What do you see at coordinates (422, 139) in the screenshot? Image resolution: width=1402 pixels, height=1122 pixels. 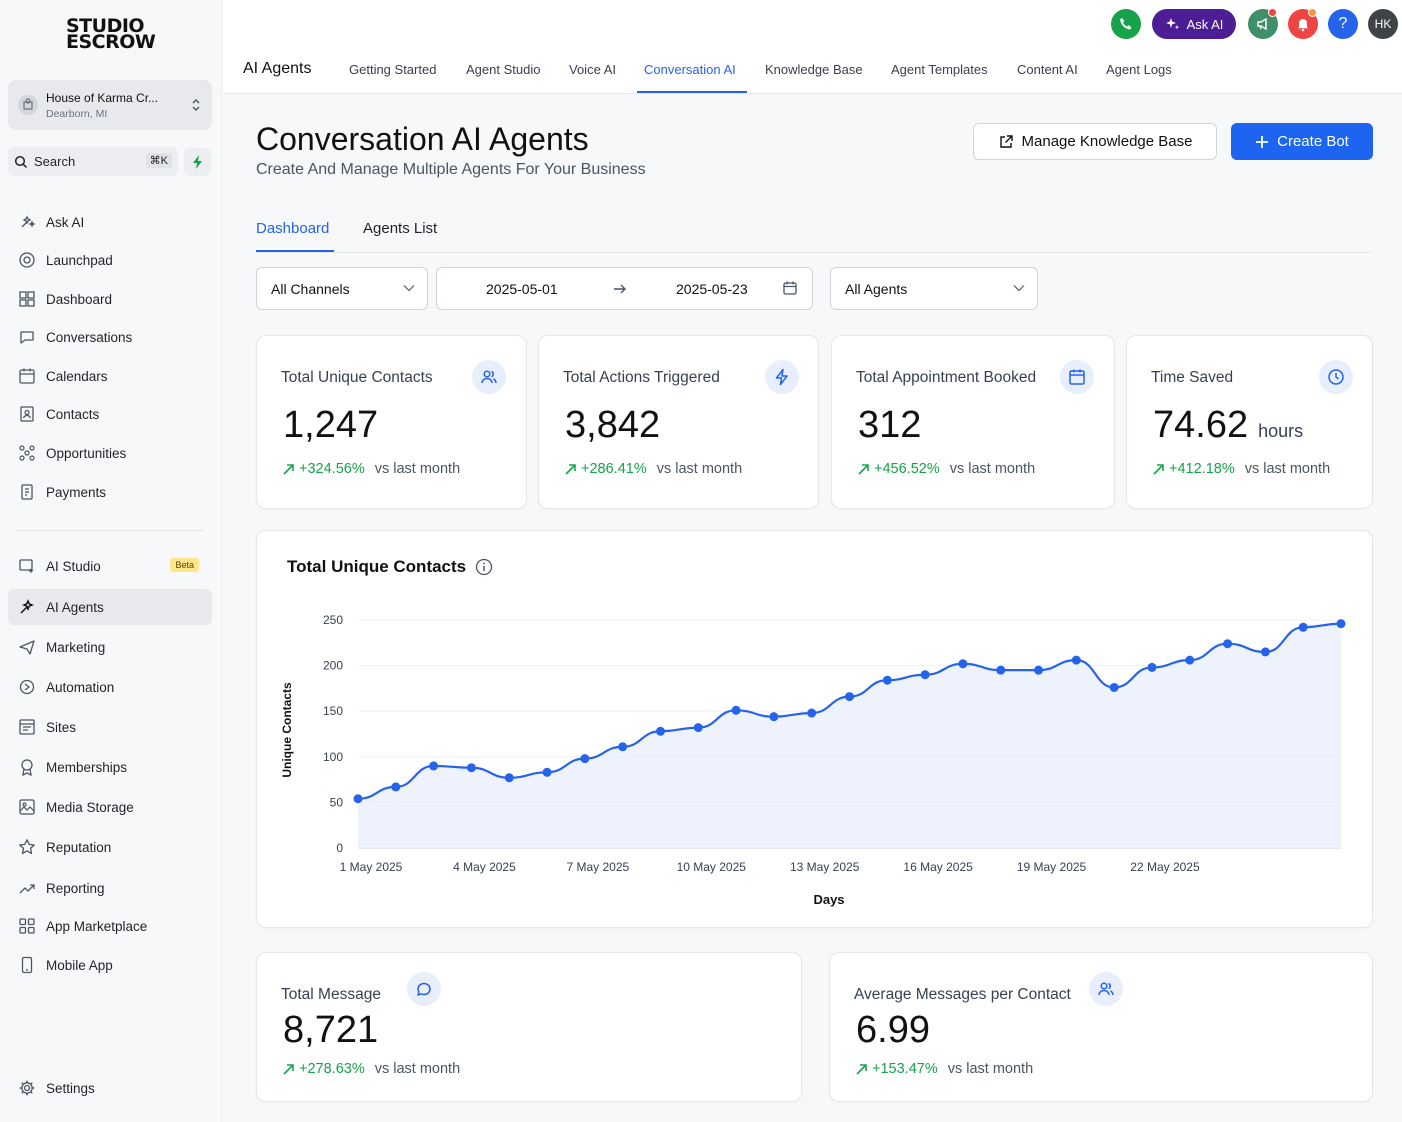 I see `page-title: Conversation AI Agents` at bounding box center [422, 139].